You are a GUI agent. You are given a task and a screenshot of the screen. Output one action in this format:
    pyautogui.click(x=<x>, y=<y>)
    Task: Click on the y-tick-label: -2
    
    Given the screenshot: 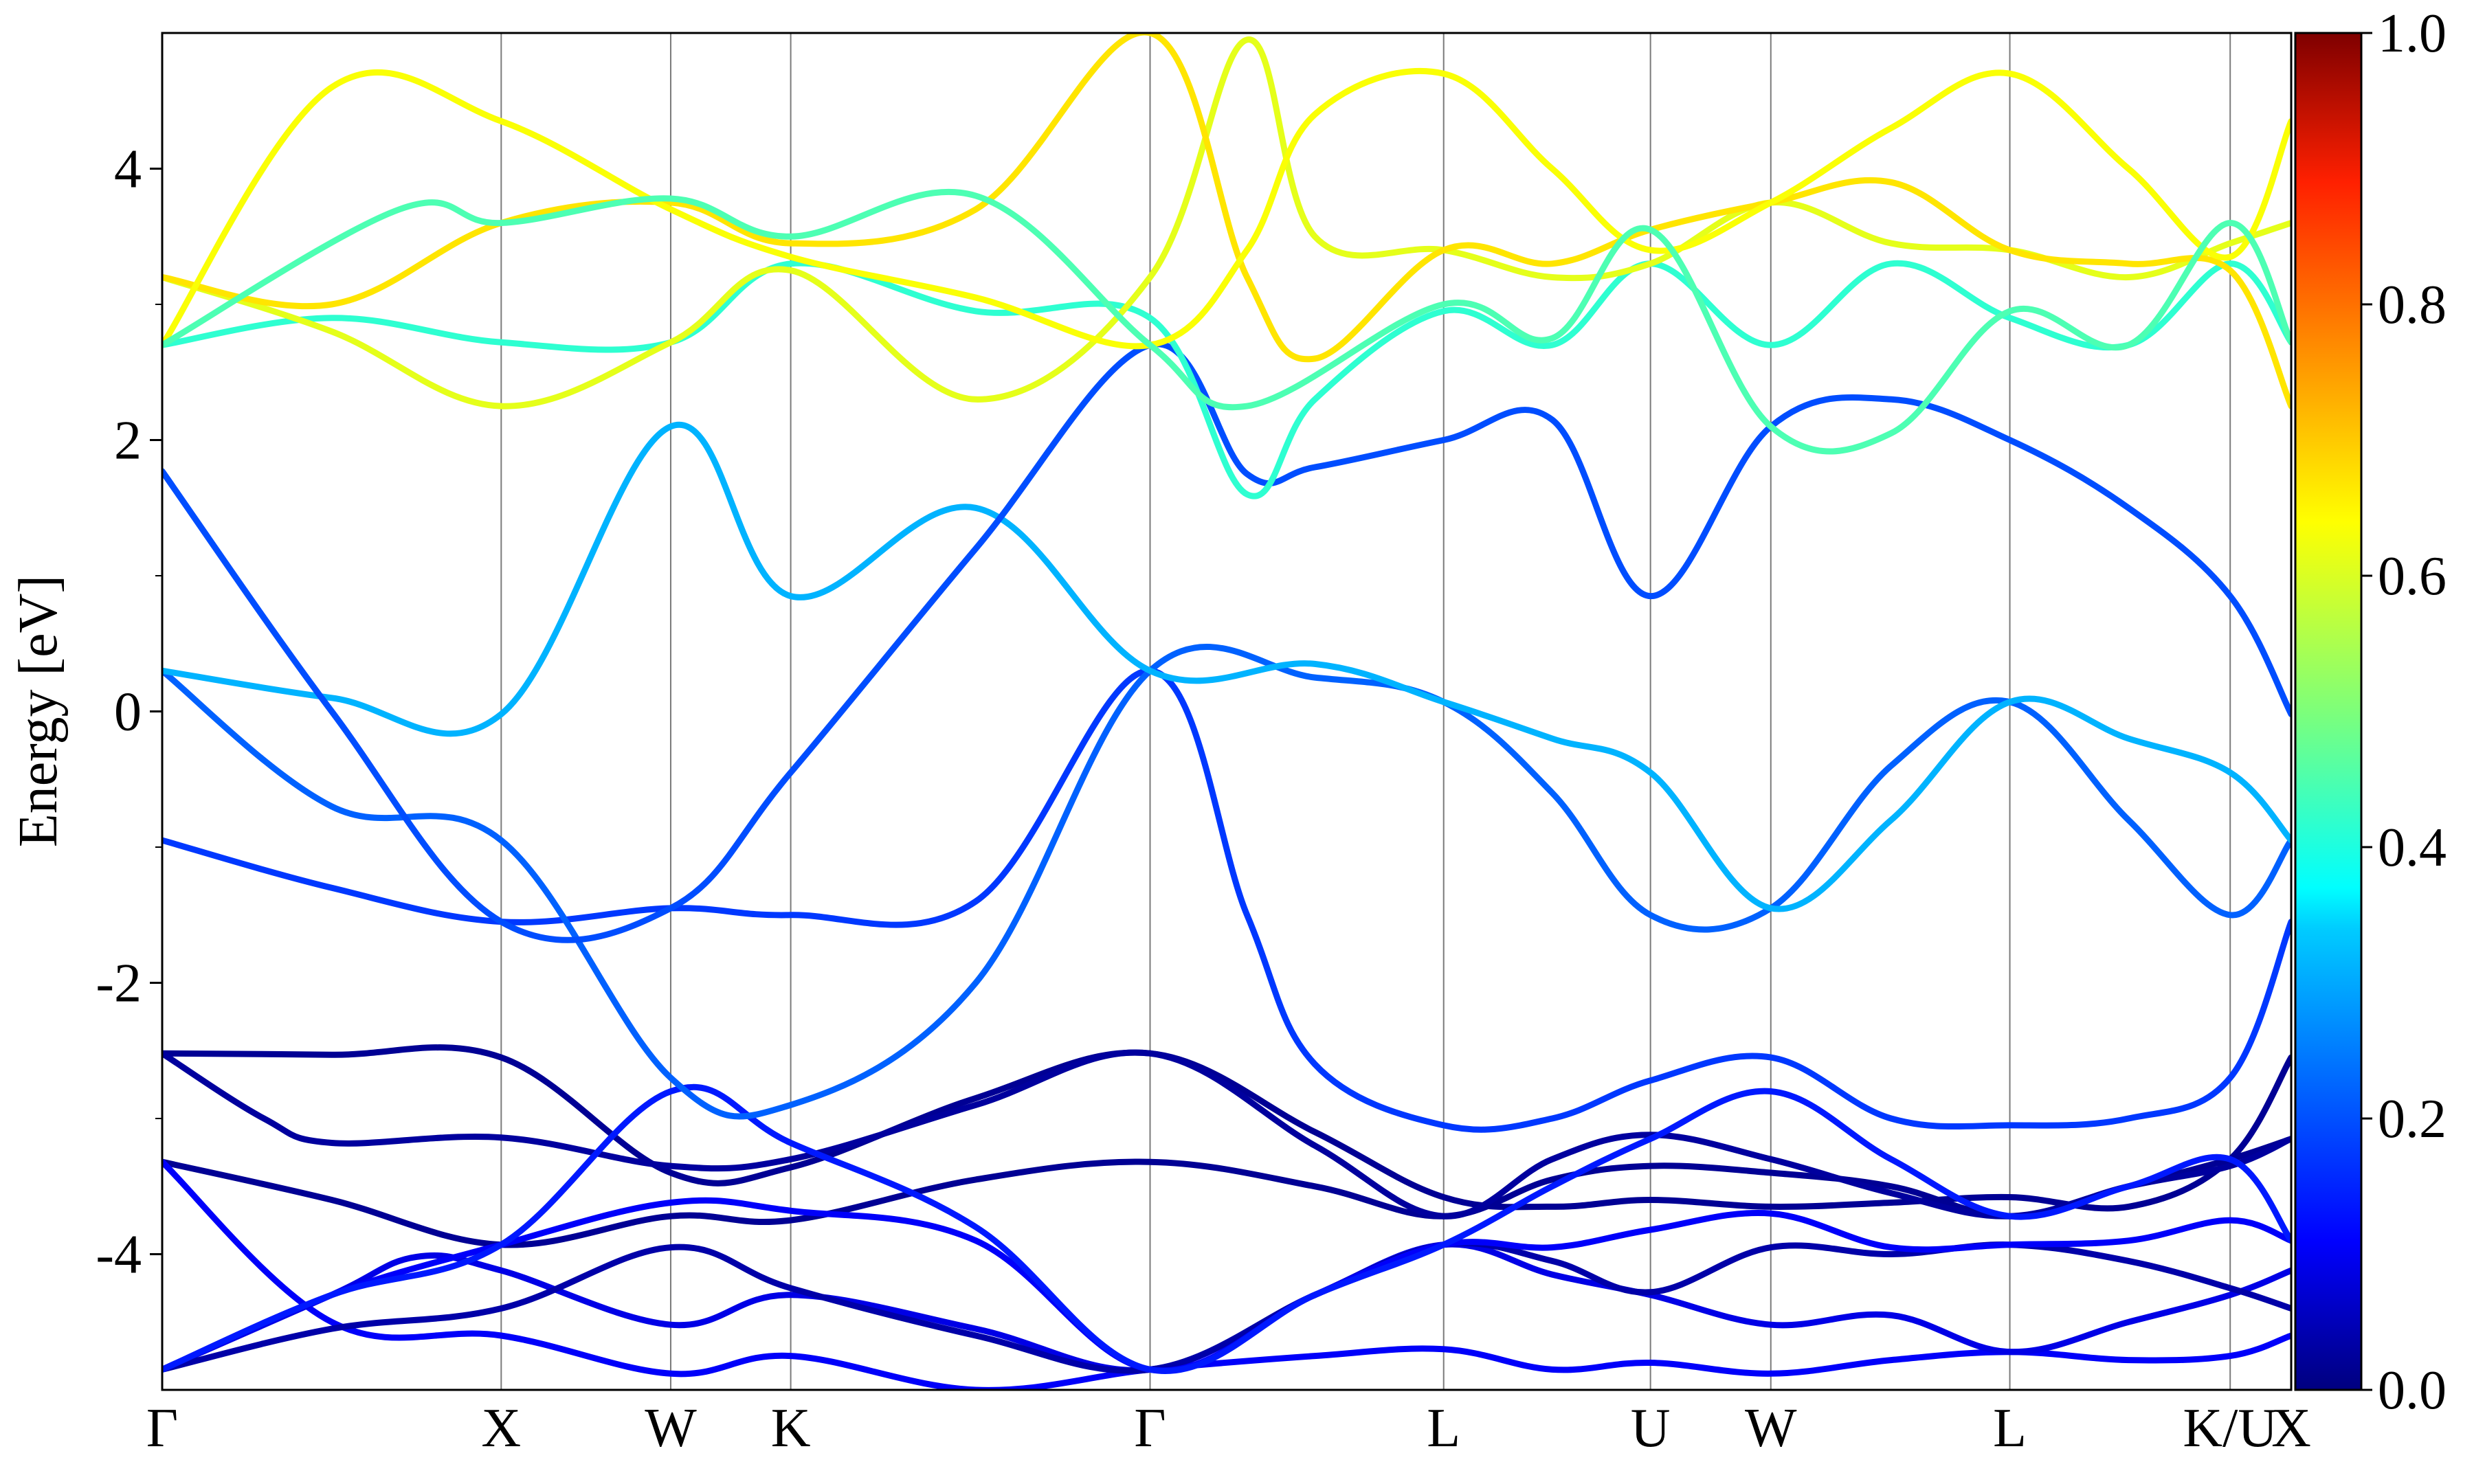 What is the action you would take?
    pyautogui.click(x=119, y=984)
    